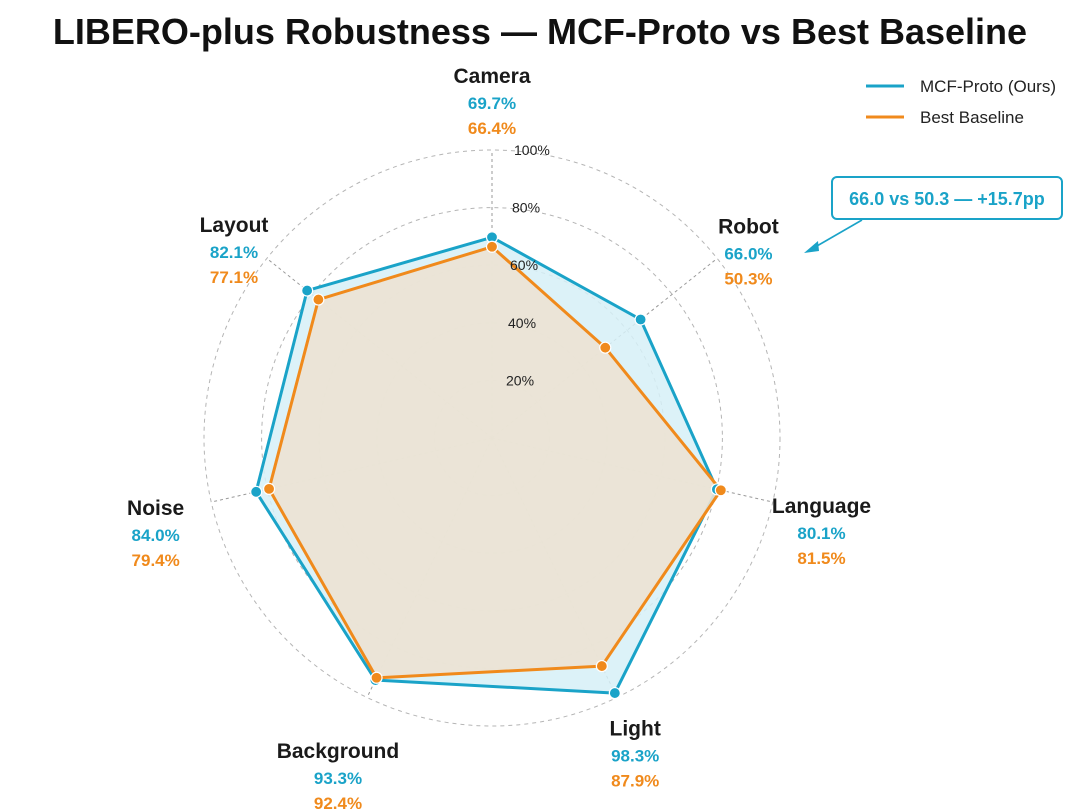  I want to click on value-label-baseline-layout: 77.1%, so click(234, 277).